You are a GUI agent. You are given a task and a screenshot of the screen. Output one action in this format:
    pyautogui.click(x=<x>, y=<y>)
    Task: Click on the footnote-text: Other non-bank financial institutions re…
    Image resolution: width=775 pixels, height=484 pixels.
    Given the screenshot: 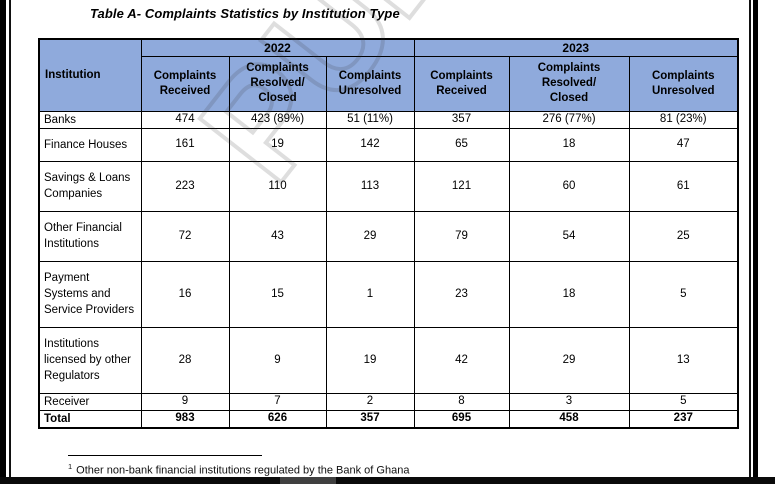 What is the action you would take?
    pyautogui.click(x=243, y=470)
    